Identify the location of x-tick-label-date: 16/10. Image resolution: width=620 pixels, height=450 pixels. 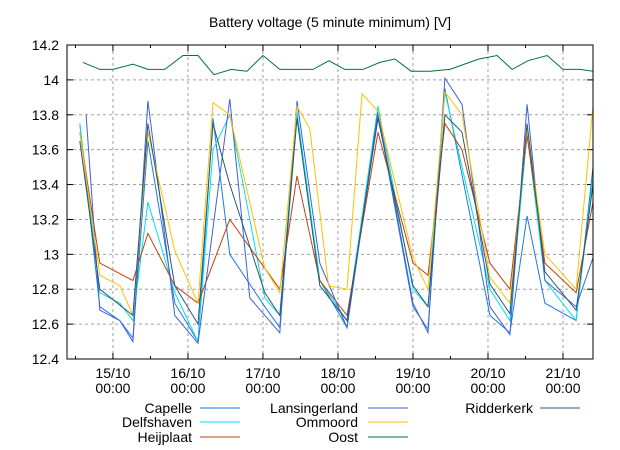
(187, 373).